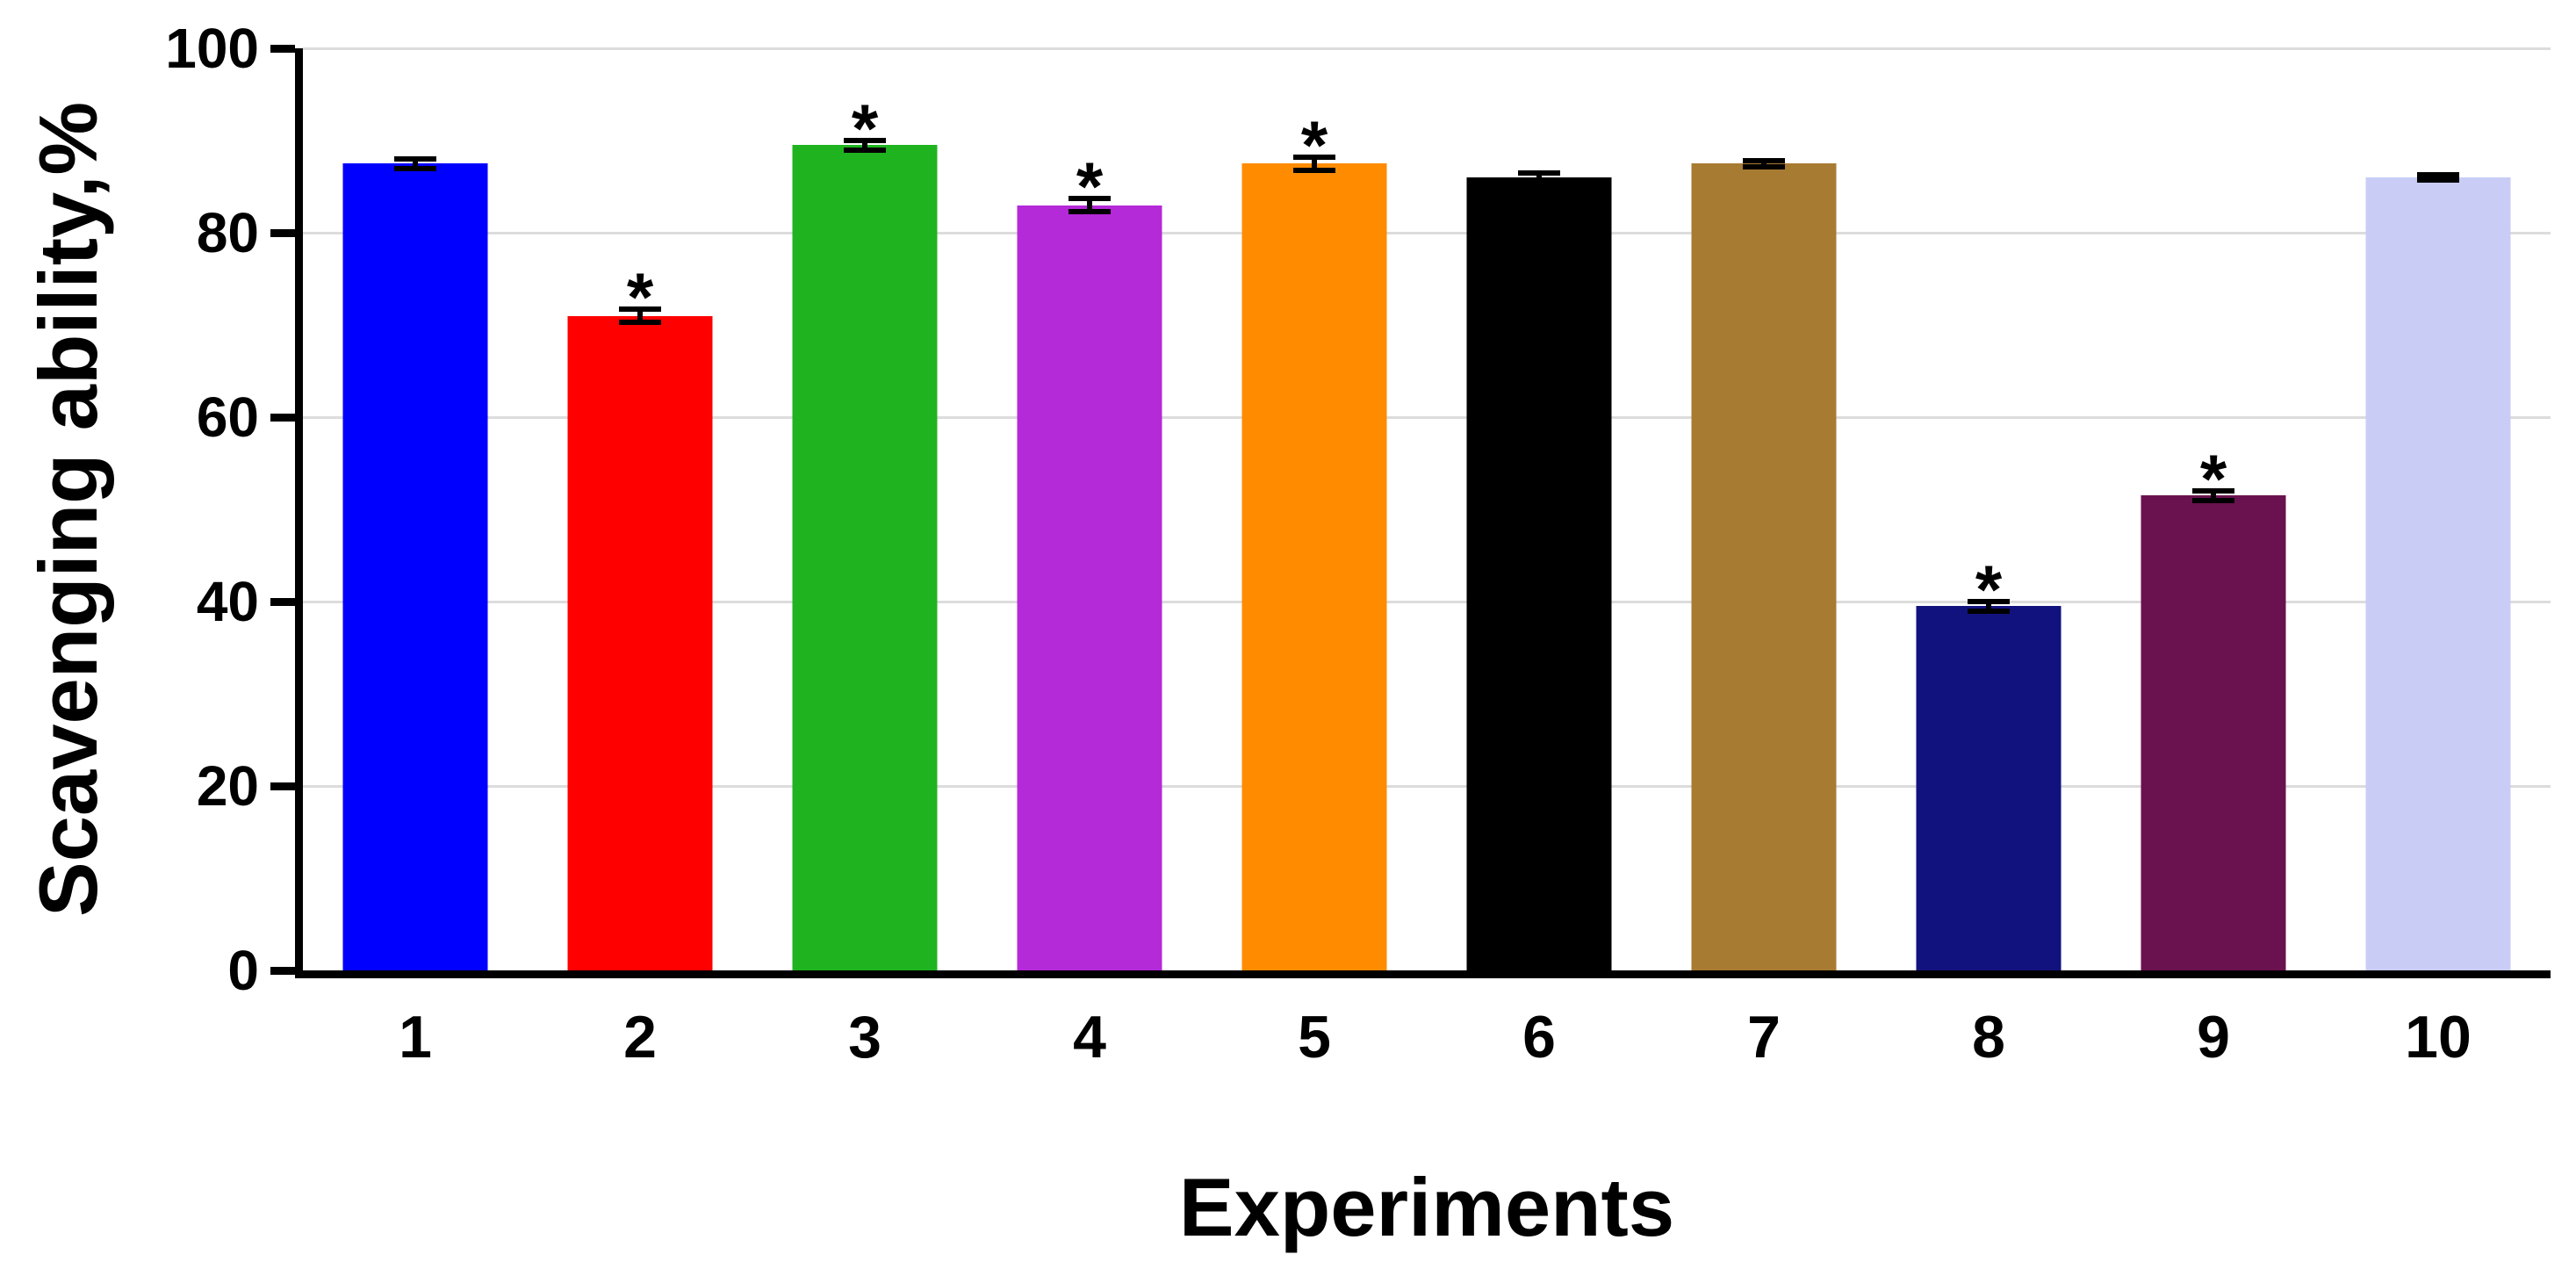 The height and width of the screenshot is (1276, 2576). I want to click on bar-slot-10: 10, so click(2438, 557).